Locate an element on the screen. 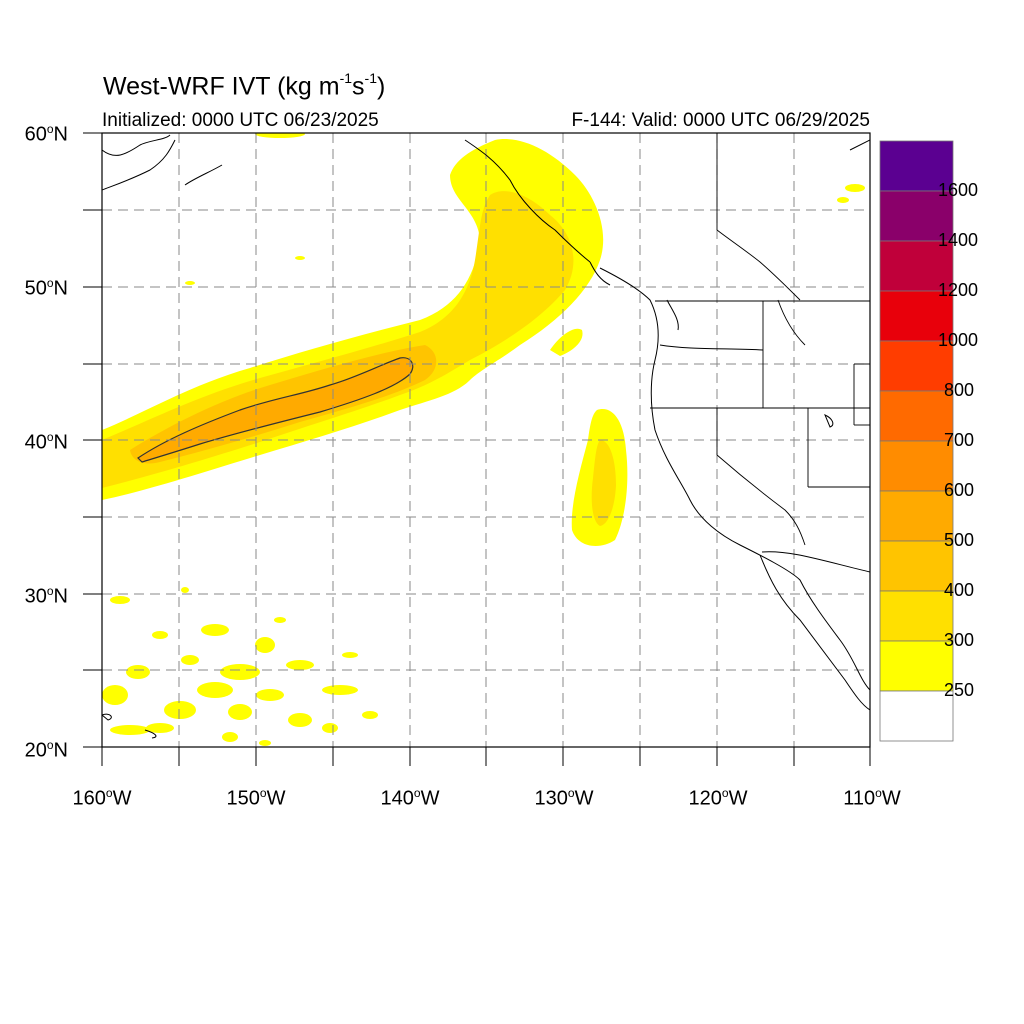 This screenshot has width=1024, height=1024. colorbar is located at coordinates (916, 441).